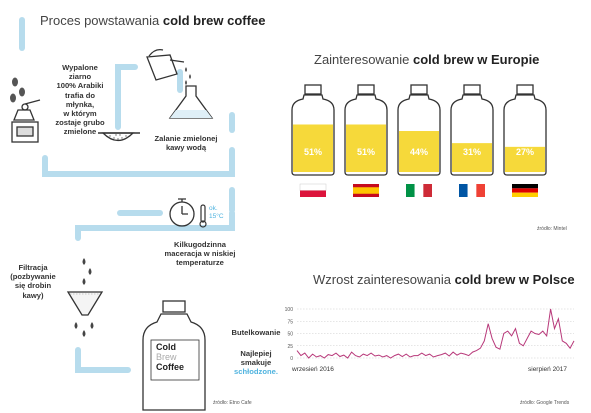 Image resolution: width=591 pixels, height=413 pixels. What do you see at coordinates (186, 138) in the screenshot?
I see `step-water-line: Zalanie zmielonej` at bounding box center [186, 138].